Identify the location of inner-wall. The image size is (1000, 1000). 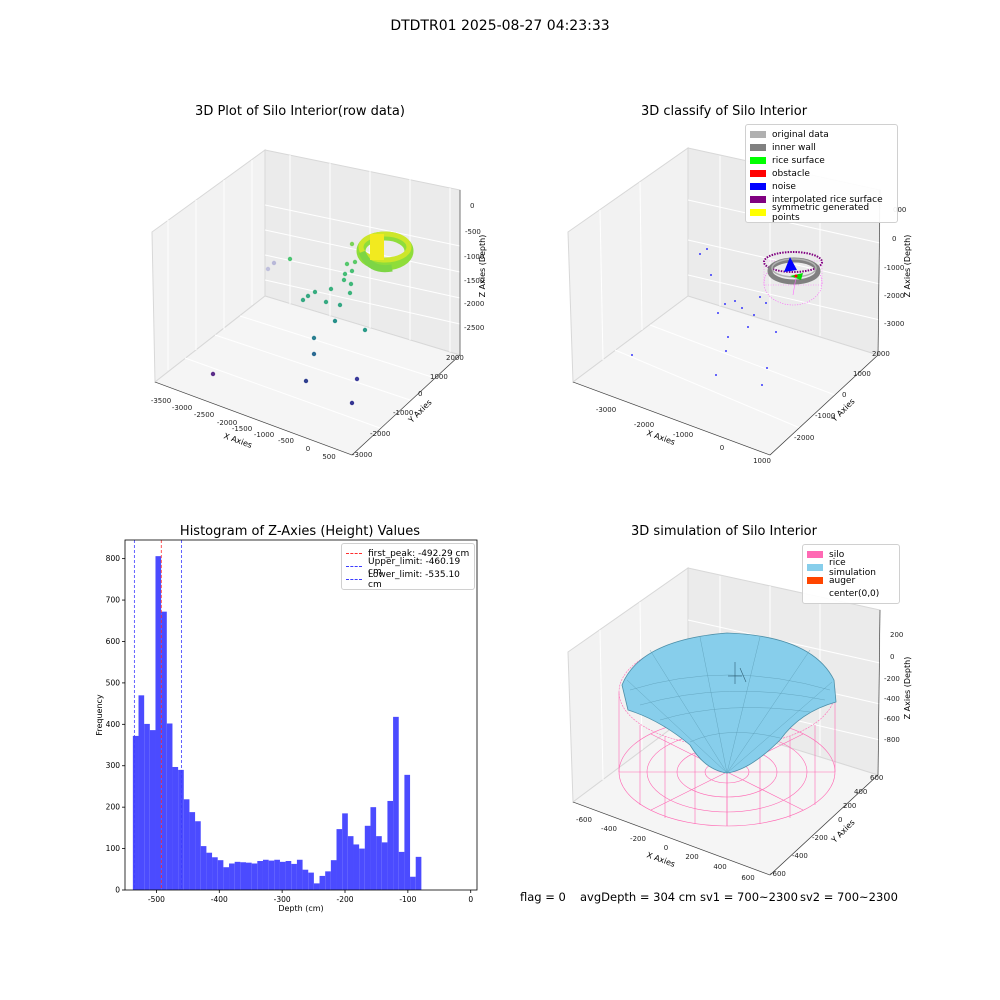
(794, 271).